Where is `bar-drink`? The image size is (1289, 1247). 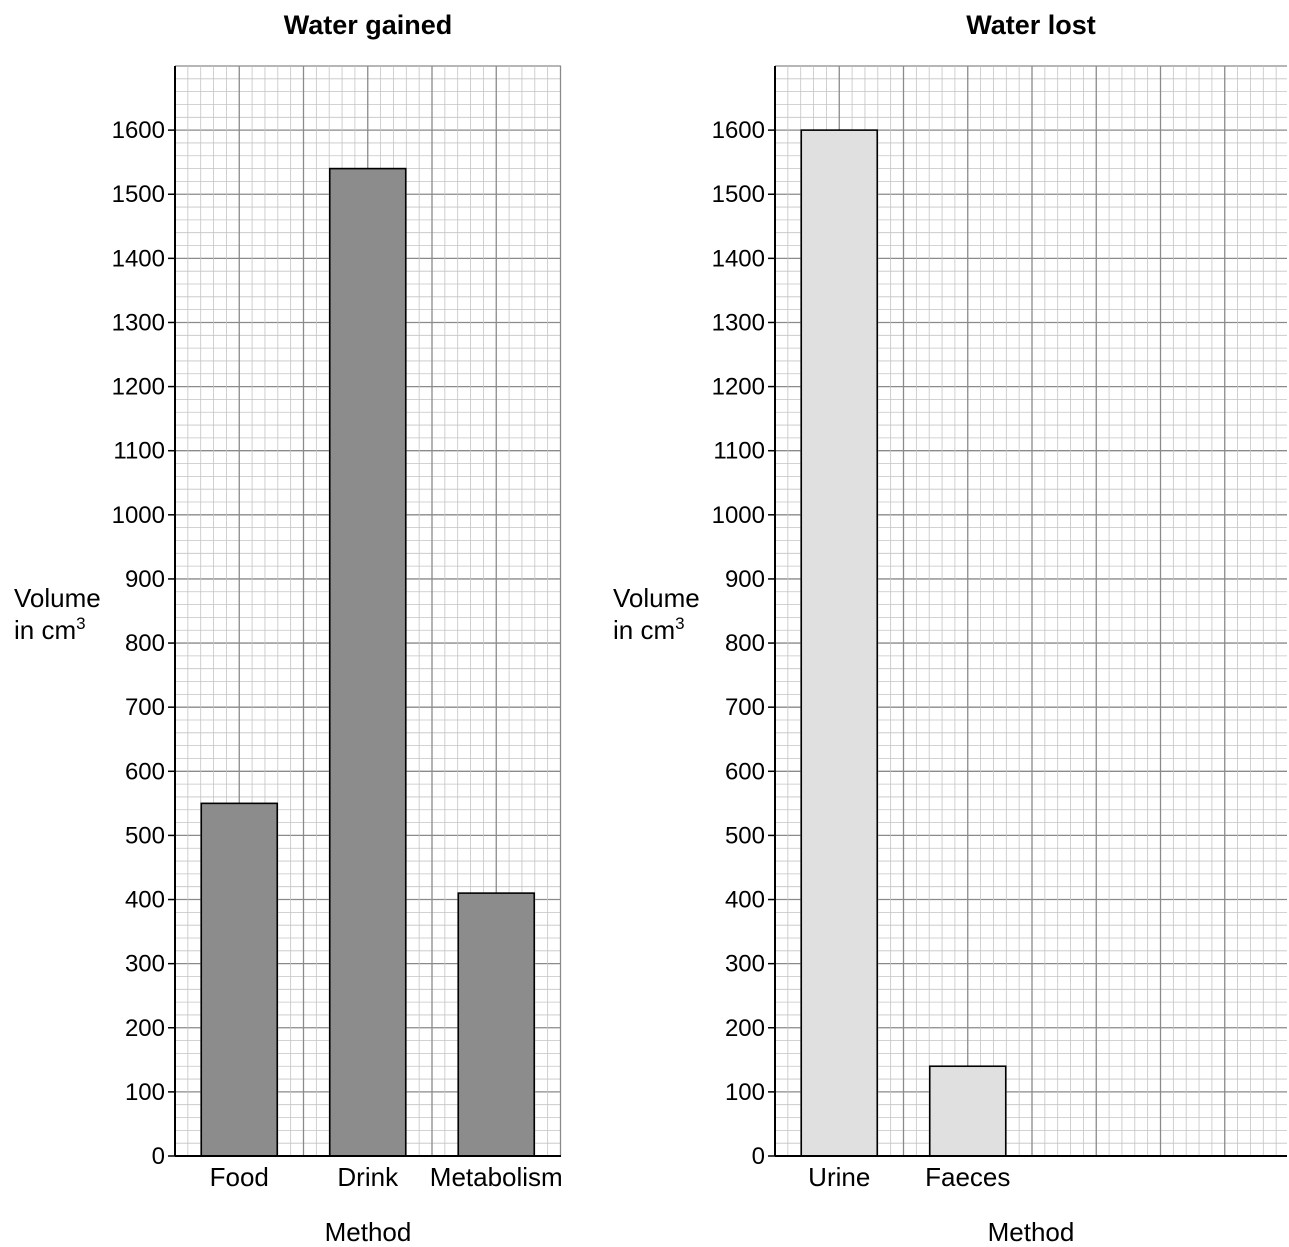 bar-drink is located at coordinates (367, 662).